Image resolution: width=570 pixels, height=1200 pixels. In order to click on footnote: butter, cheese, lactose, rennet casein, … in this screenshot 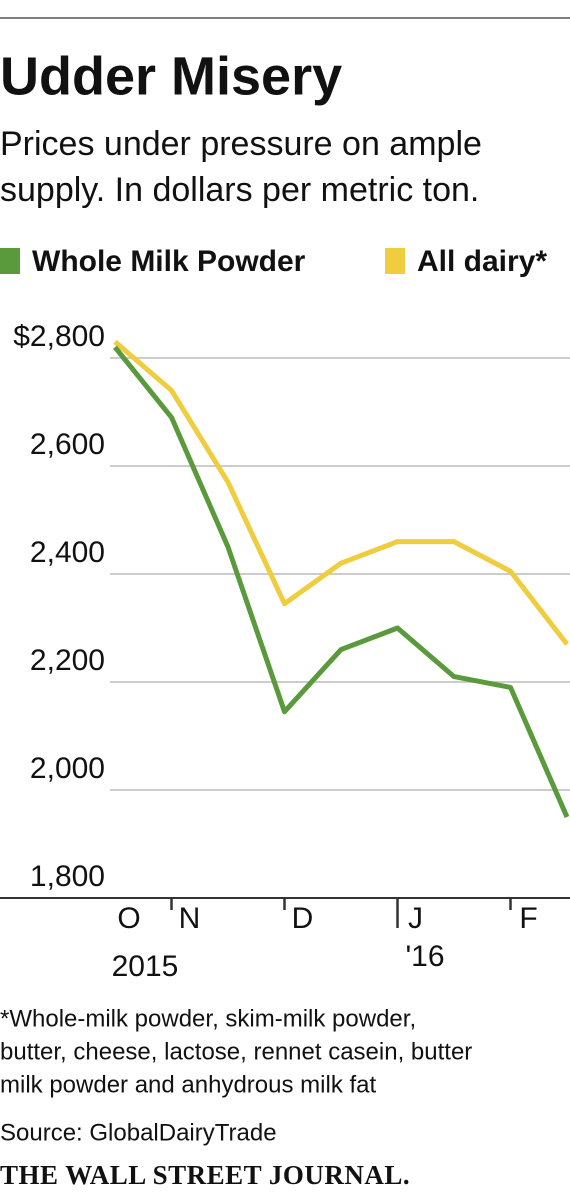, I will do `click(236, 1051)`.